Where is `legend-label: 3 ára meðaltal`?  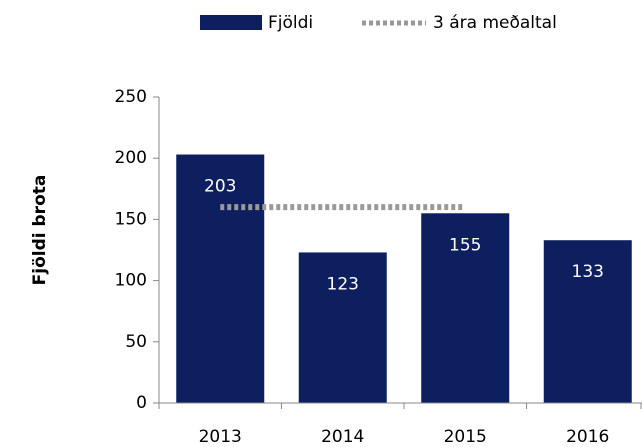
legend-label: 3 ára meðaltal is located at coordinates (495, 23).